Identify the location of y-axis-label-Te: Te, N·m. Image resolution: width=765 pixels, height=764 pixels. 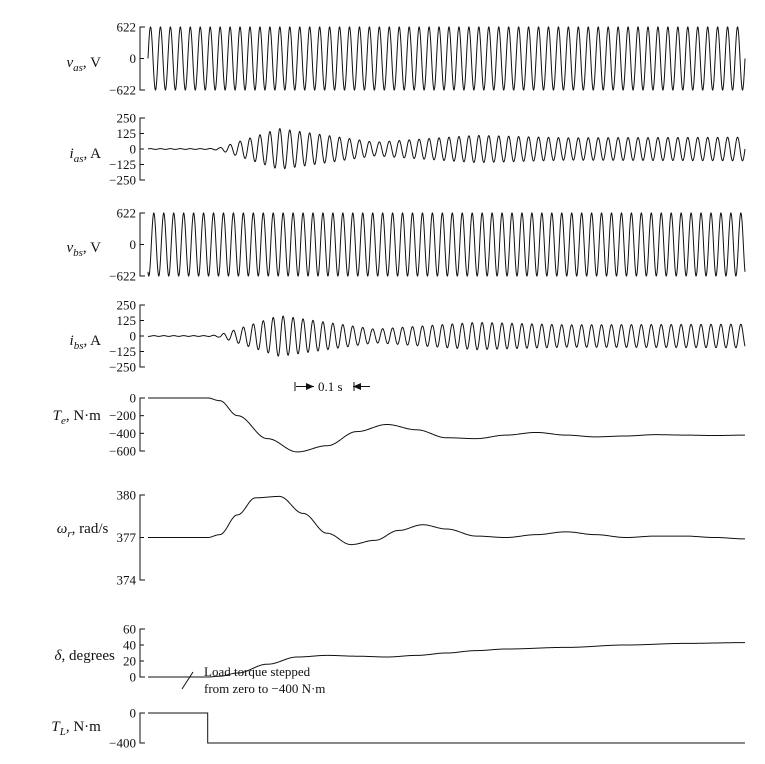
(77, 417).